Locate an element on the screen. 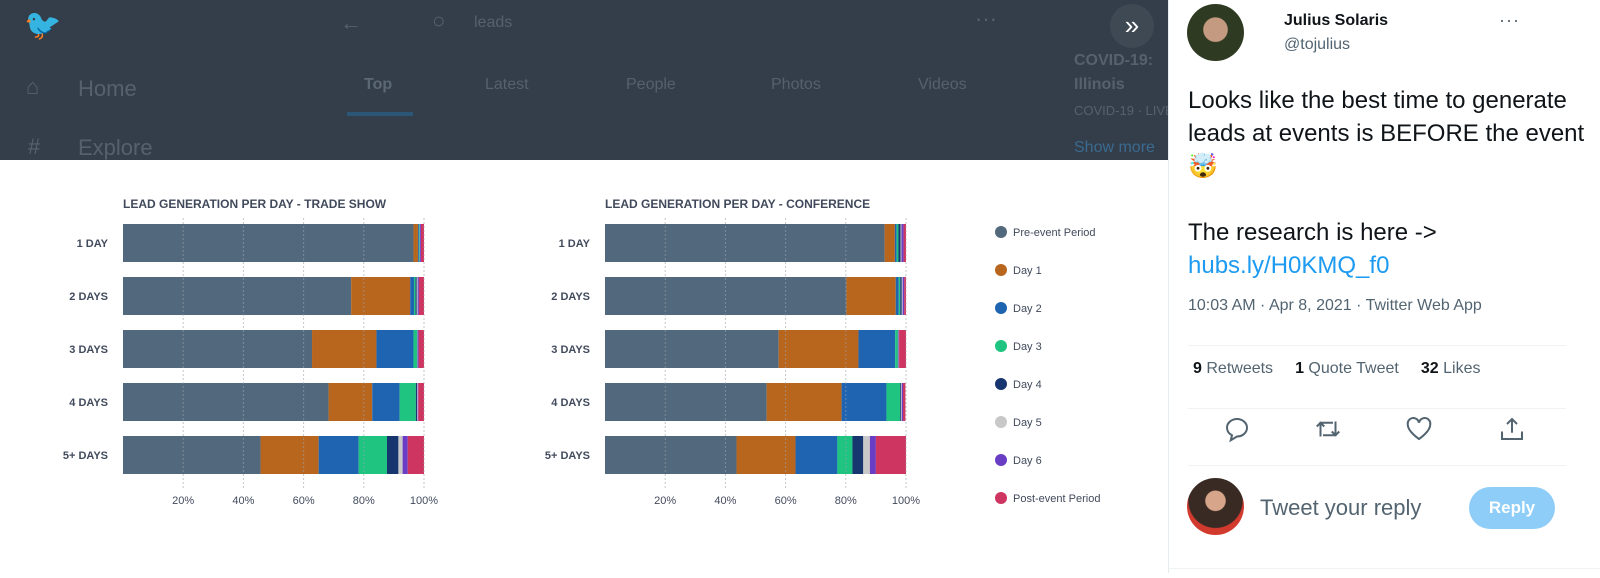  quotes-stat: 1 Quote Tweet is located at coordinates (1347, 369).